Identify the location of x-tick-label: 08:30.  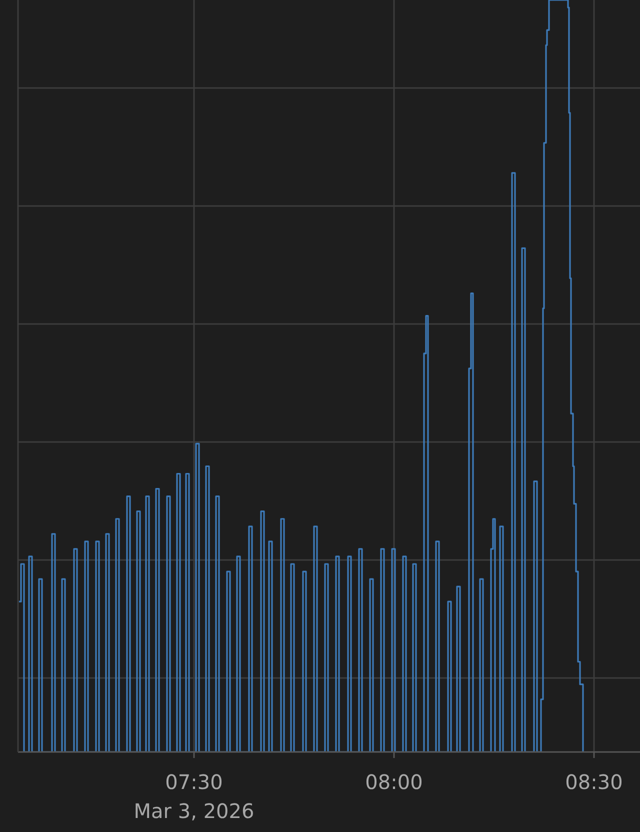
(594, 782).